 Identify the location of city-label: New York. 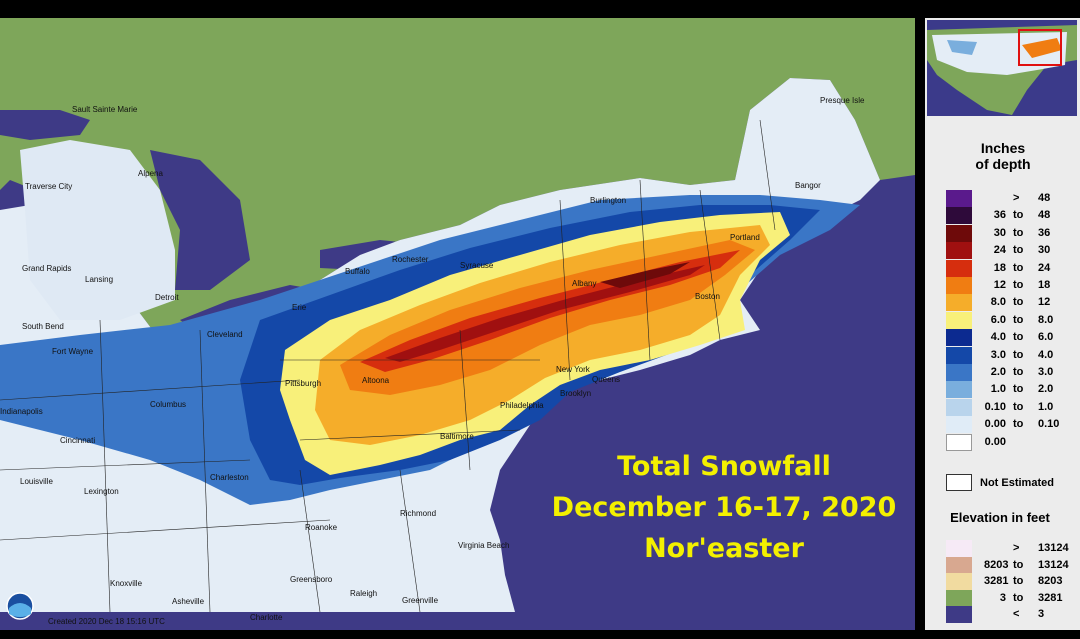
(573, 369).